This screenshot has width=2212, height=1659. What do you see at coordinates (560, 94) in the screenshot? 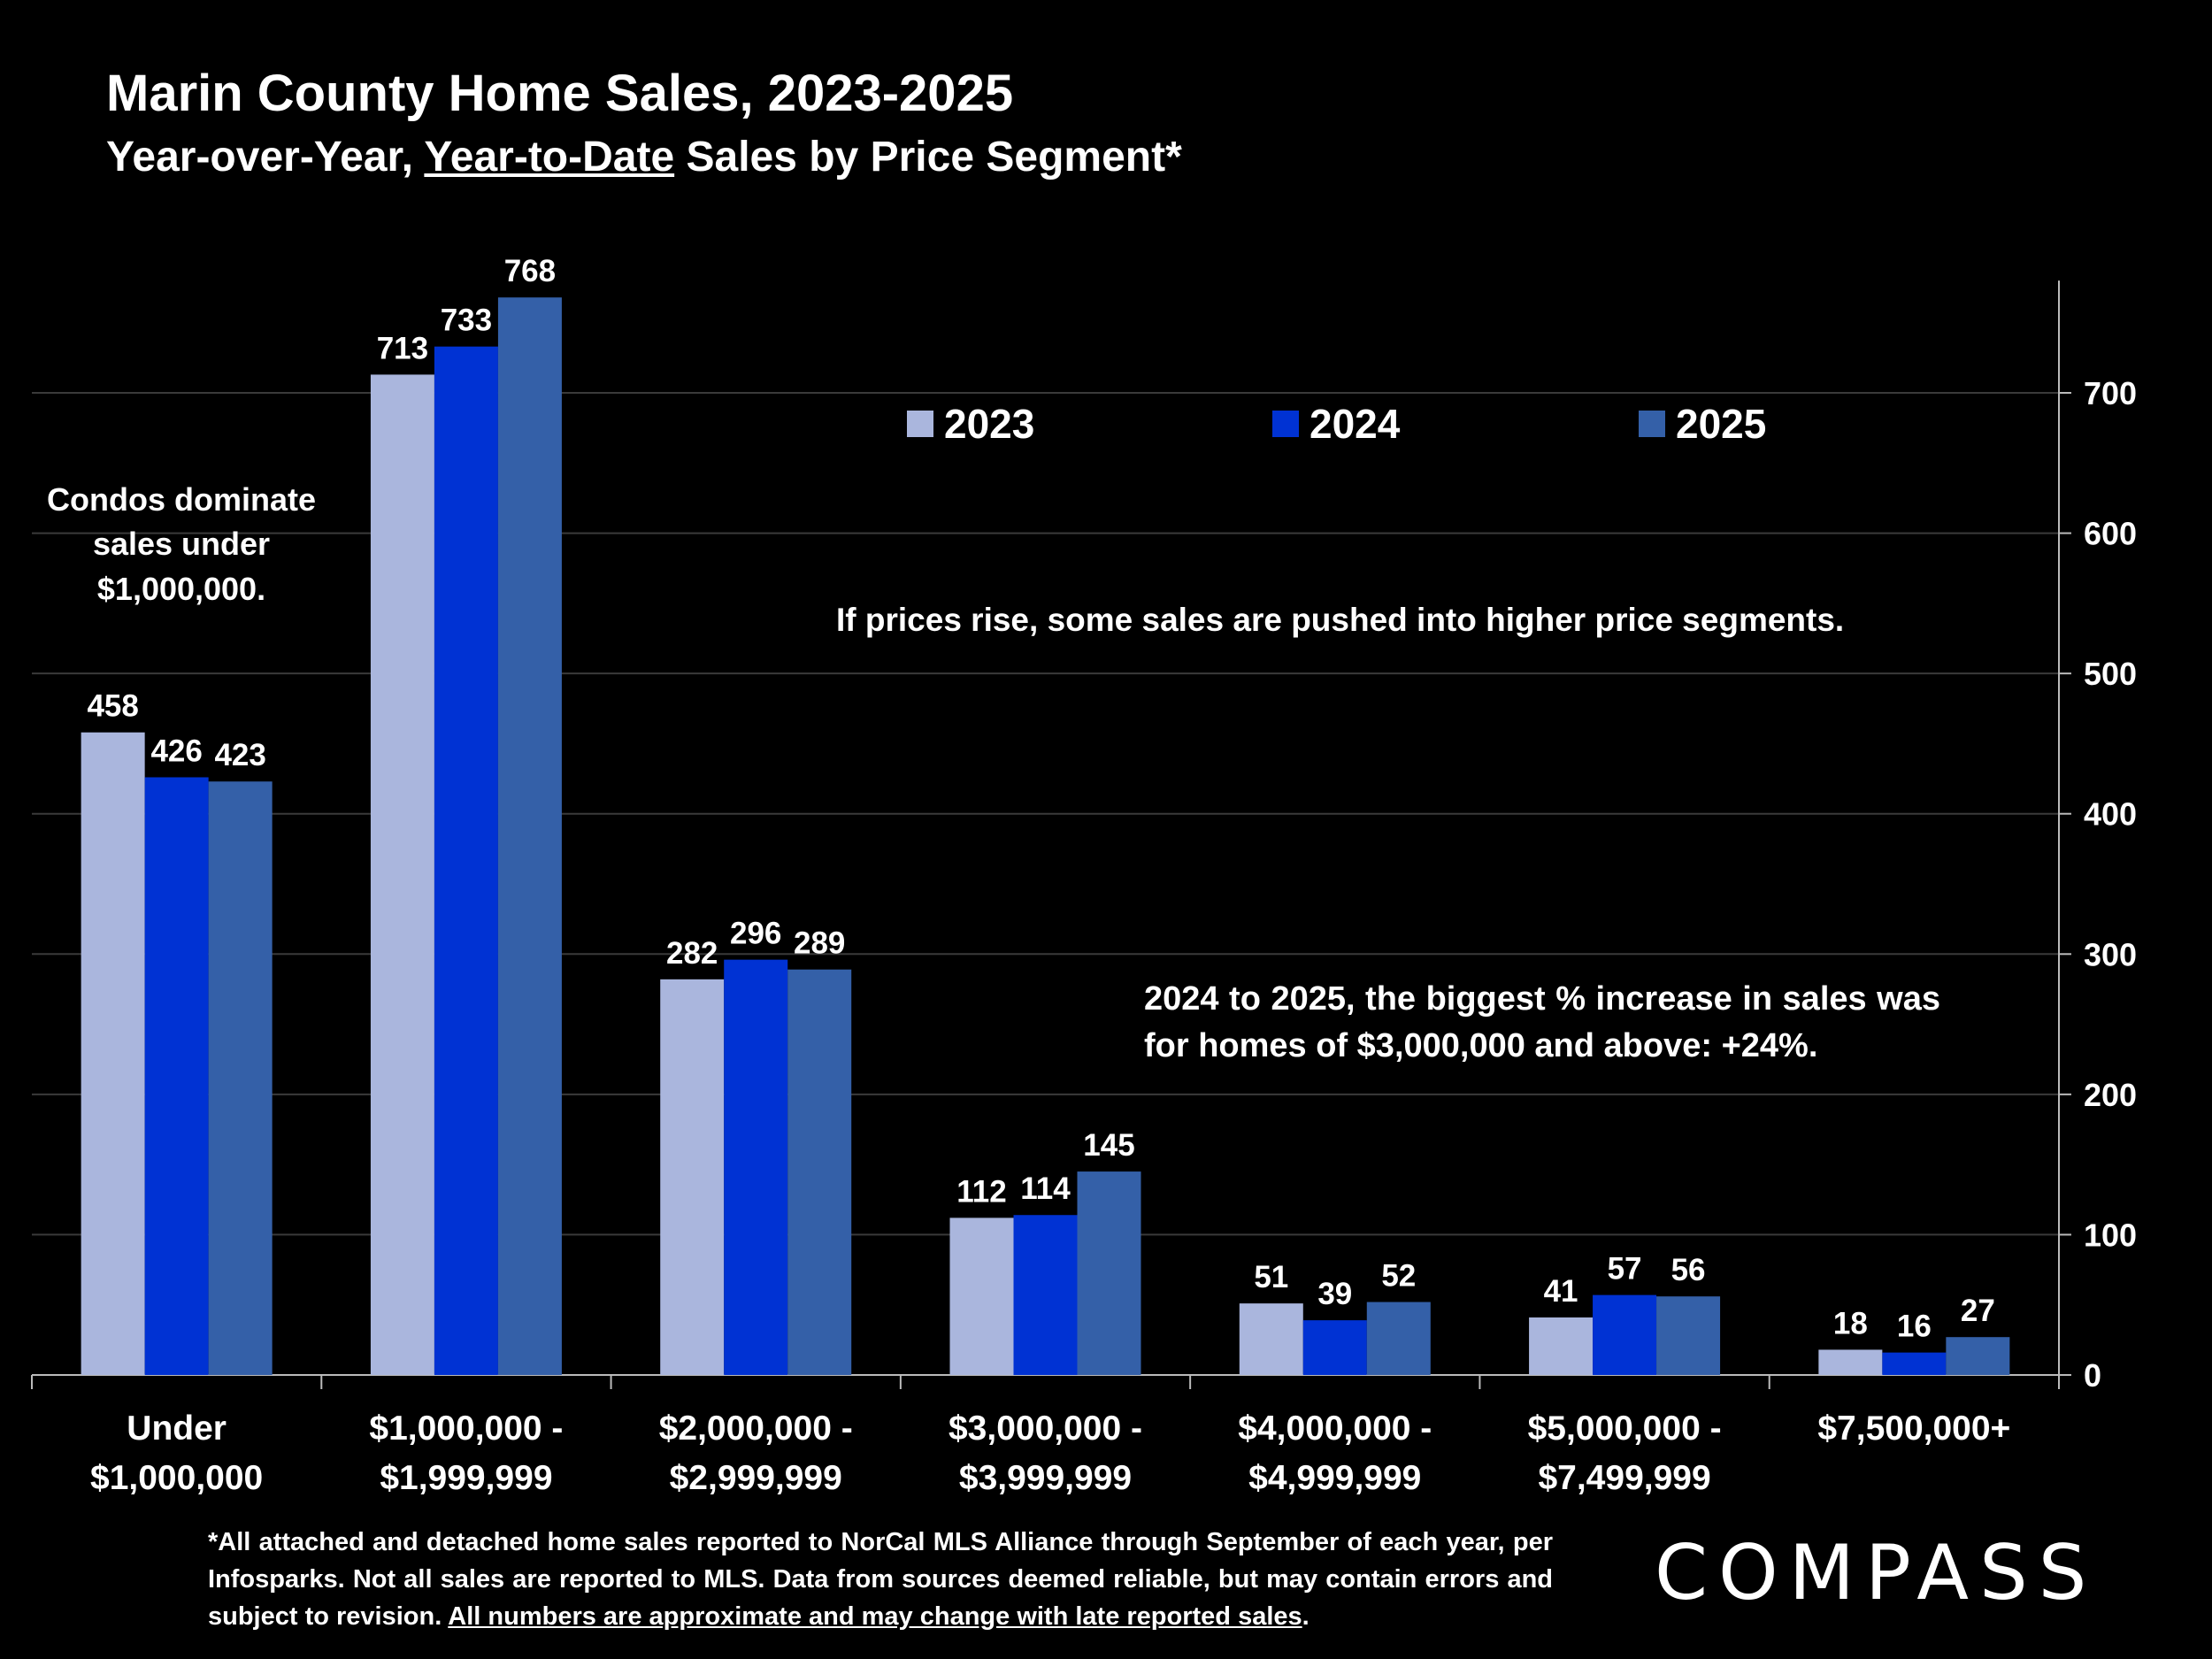
I see `chart-title: Marin County Home Sales, 2023-2025` at bounding box center [560, 94].